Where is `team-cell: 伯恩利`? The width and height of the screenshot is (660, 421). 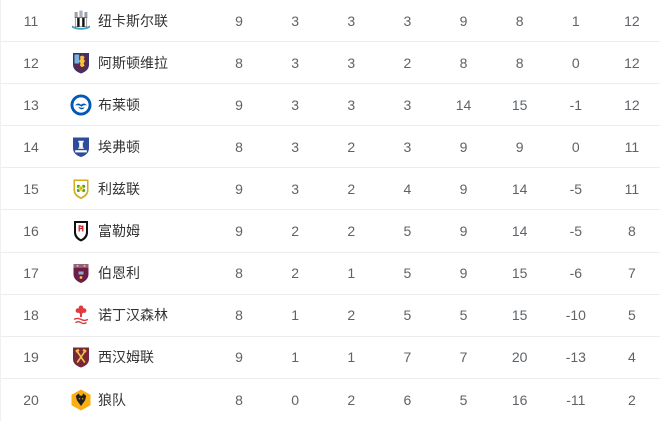 team-cell: 伯恩利 is located at coordinates (136, 273).